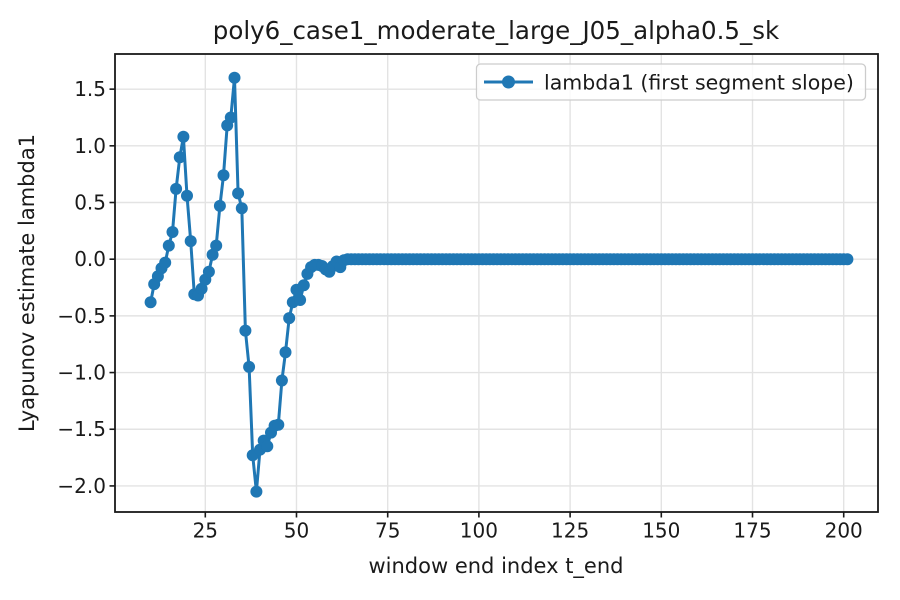  Describe the element at coordinates (479, 531) in the screenshot. I see `x-tick-label: 100` at that location.